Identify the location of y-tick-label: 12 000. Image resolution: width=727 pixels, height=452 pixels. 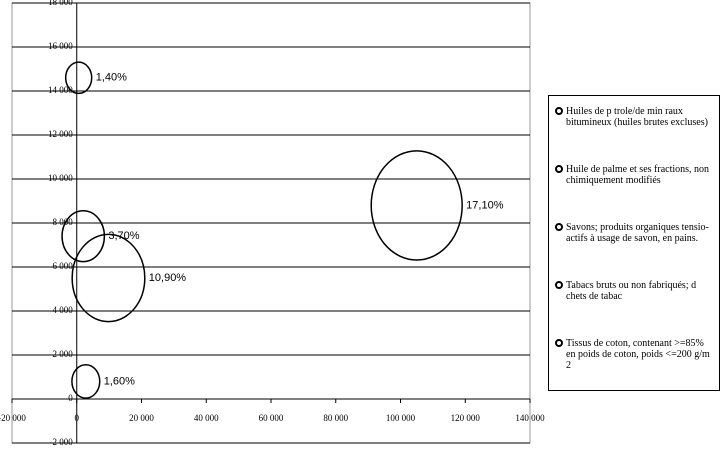
(60, 134).